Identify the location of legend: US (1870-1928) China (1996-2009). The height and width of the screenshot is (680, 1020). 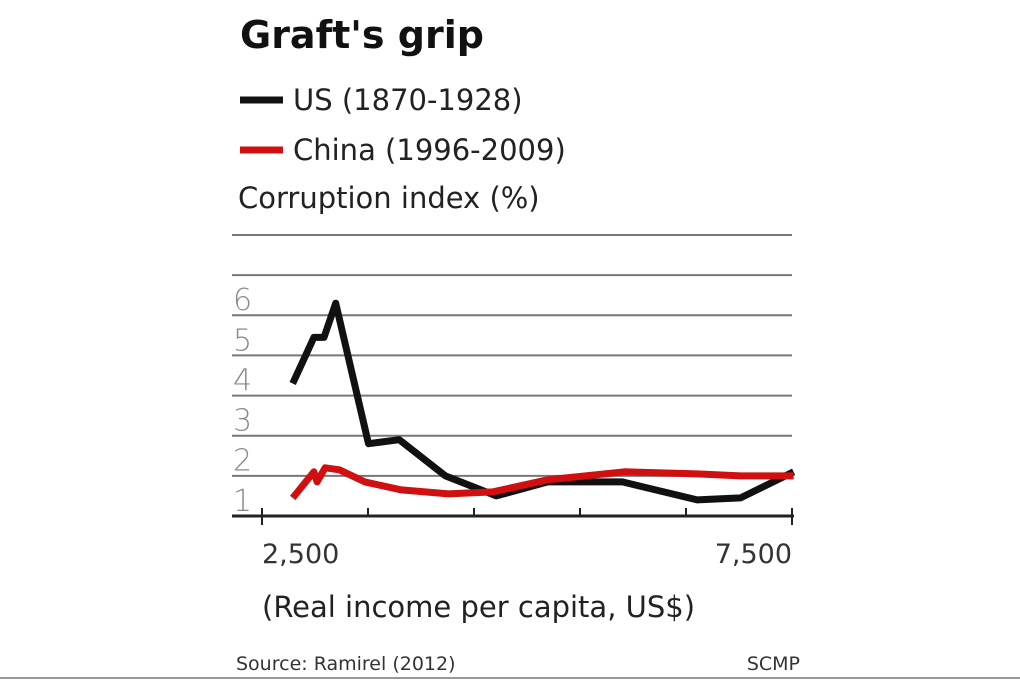
(403, 125).